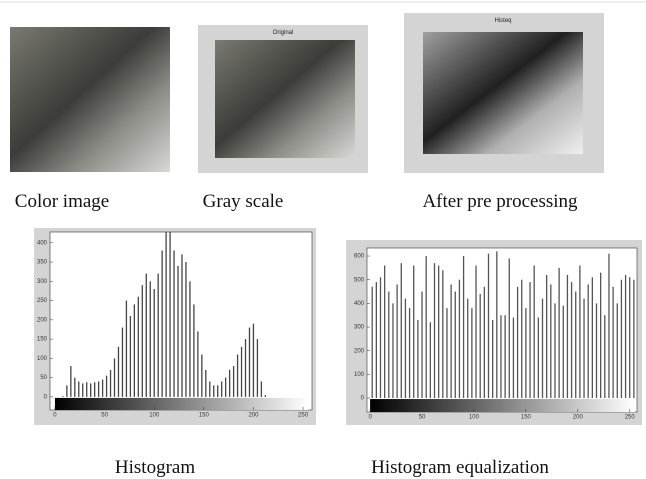 This screenshot has height=479, width=646. I want to click on caption: Histogram equalization, so click(460, 467).